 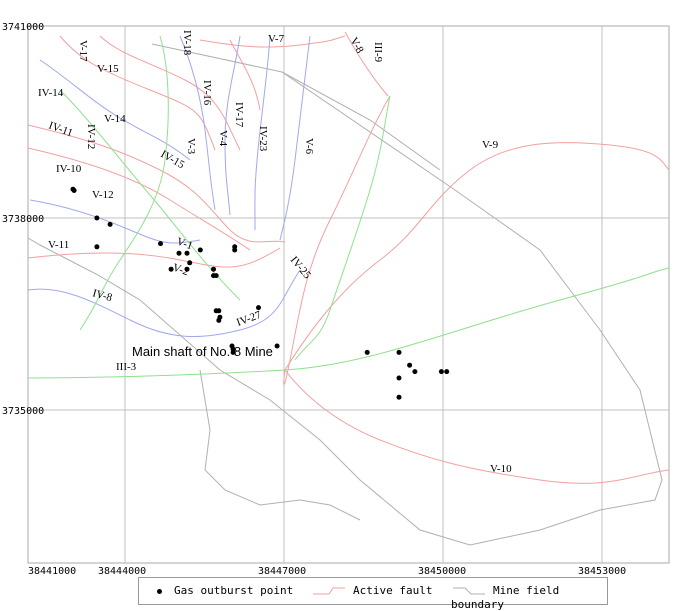 I want to click on legend-item-outburst: Gas outburst point, so click(x=225, y=590).